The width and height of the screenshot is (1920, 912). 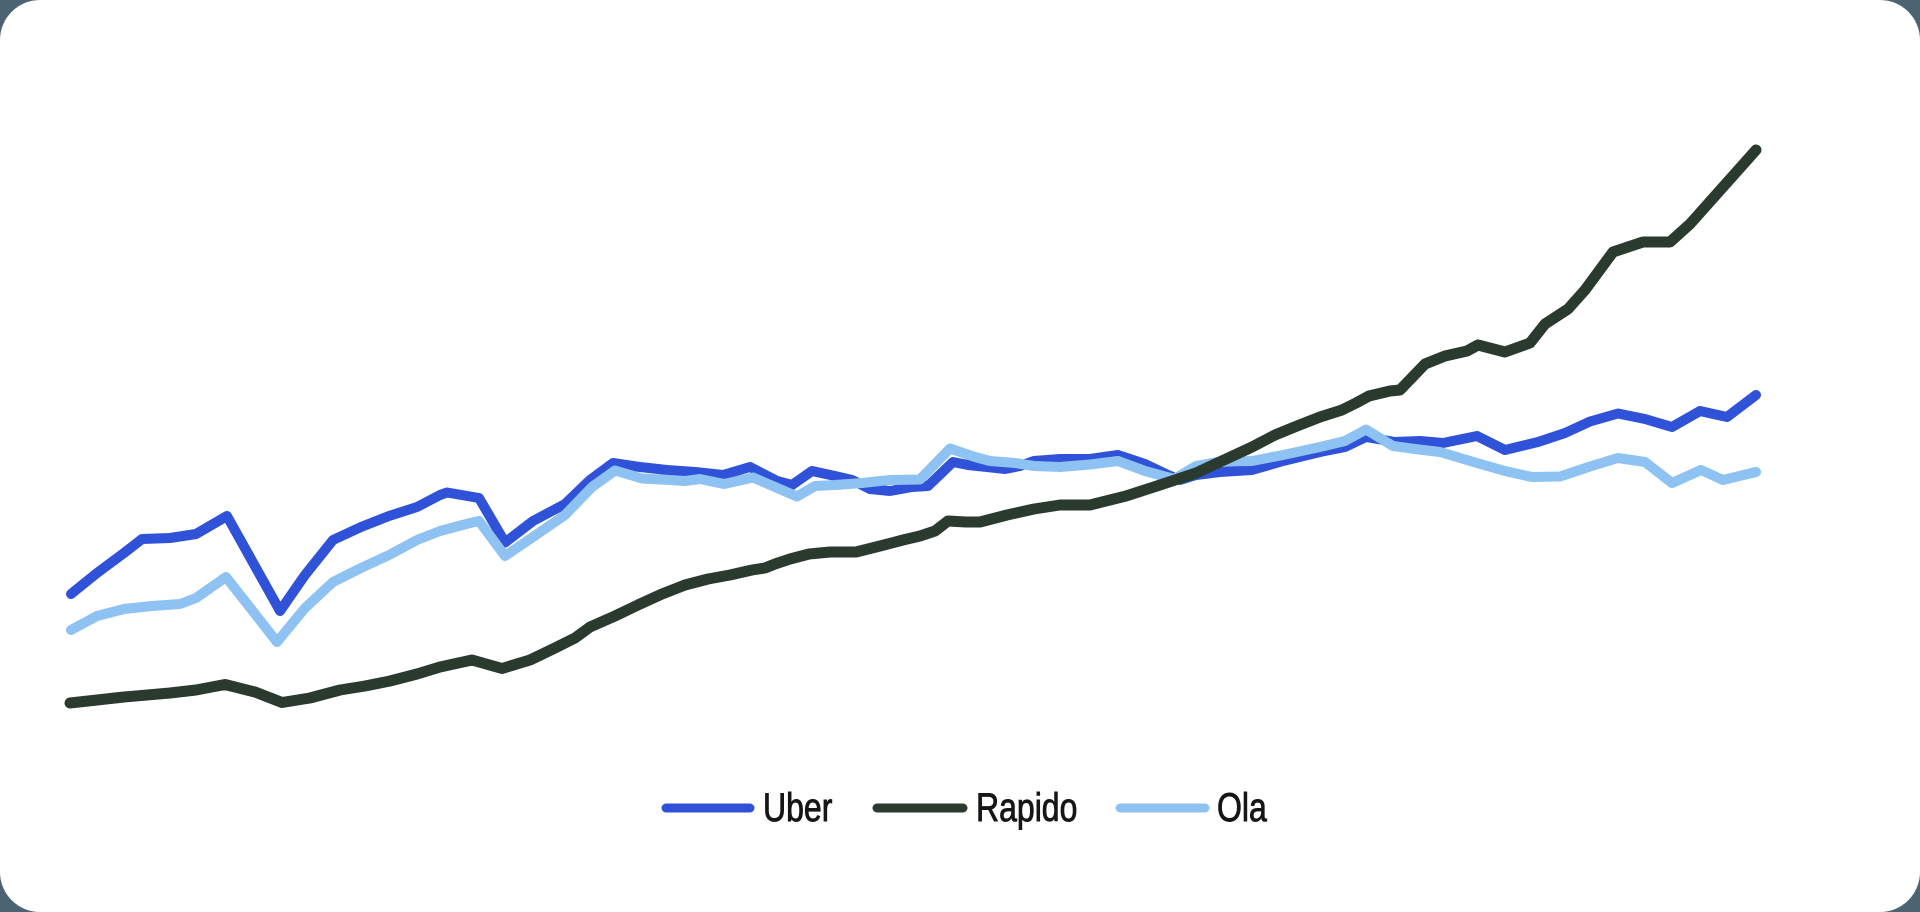 What do you see at coordinates (1026, 807) in the screenshot?
I see `svg-text: Rapido` at bounding box center [1026, 807].